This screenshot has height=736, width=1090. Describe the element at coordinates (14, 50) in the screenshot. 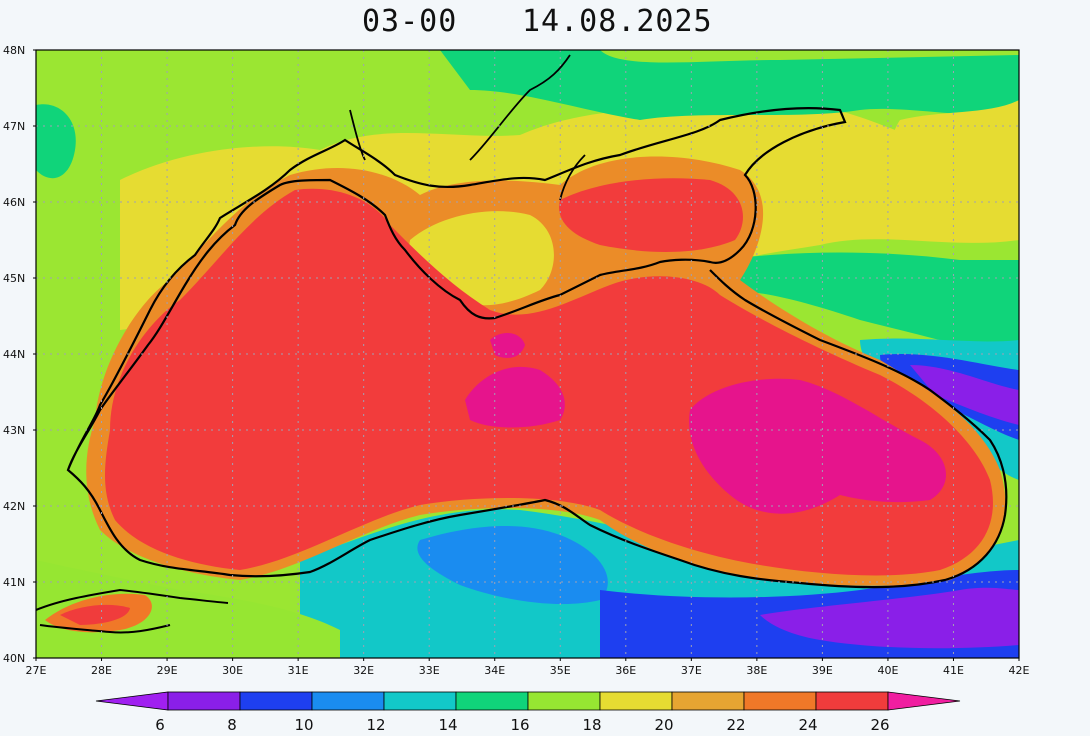

I see `lat-tick-label: 48N` at that location.